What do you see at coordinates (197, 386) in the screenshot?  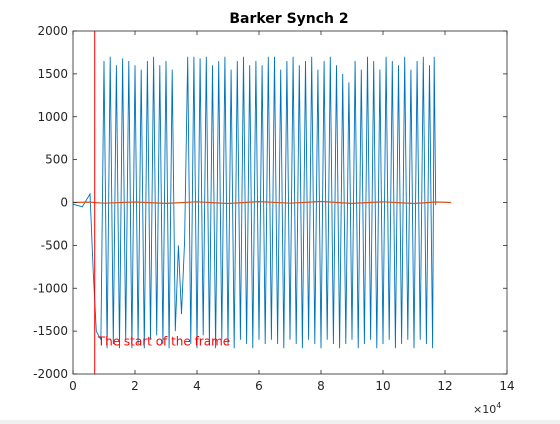 I see `x-tick-label: 4` at bounding box center [197, 386].